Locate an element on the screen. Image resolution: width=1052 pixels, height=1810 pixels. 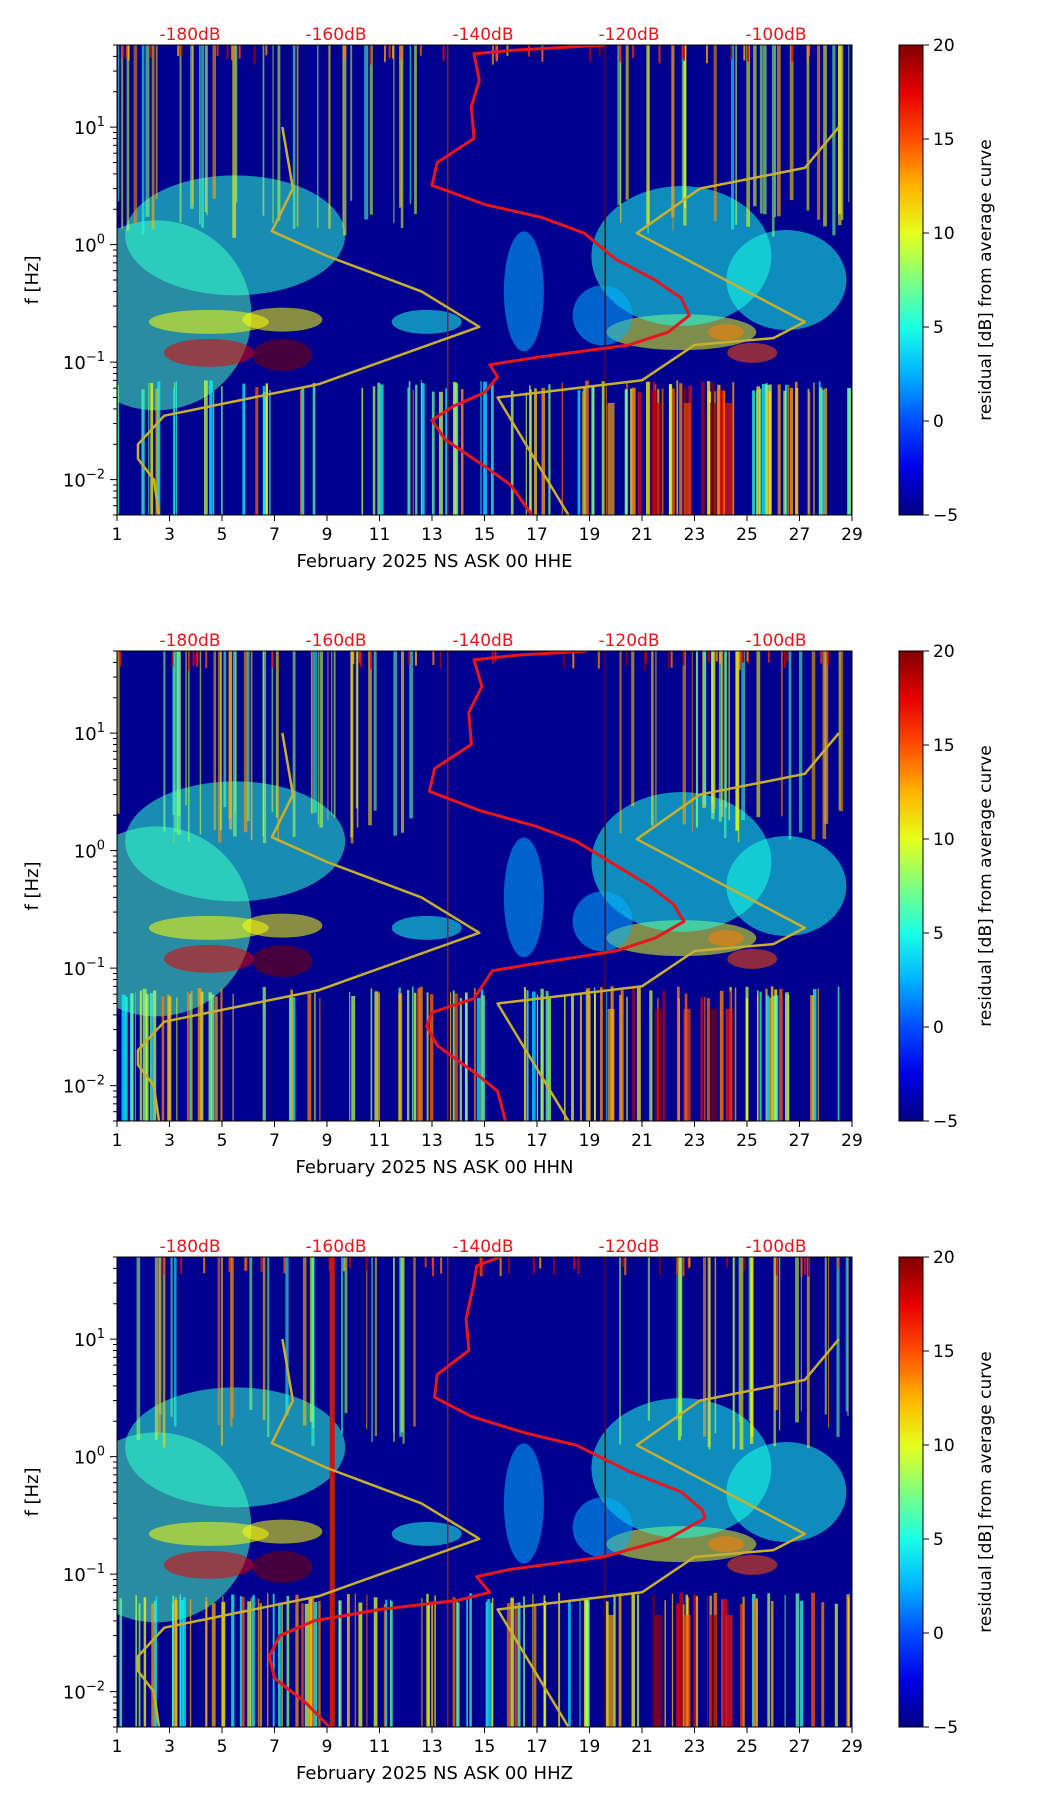
y-tick-label: 10−1 is located at coordinates (84, 362).